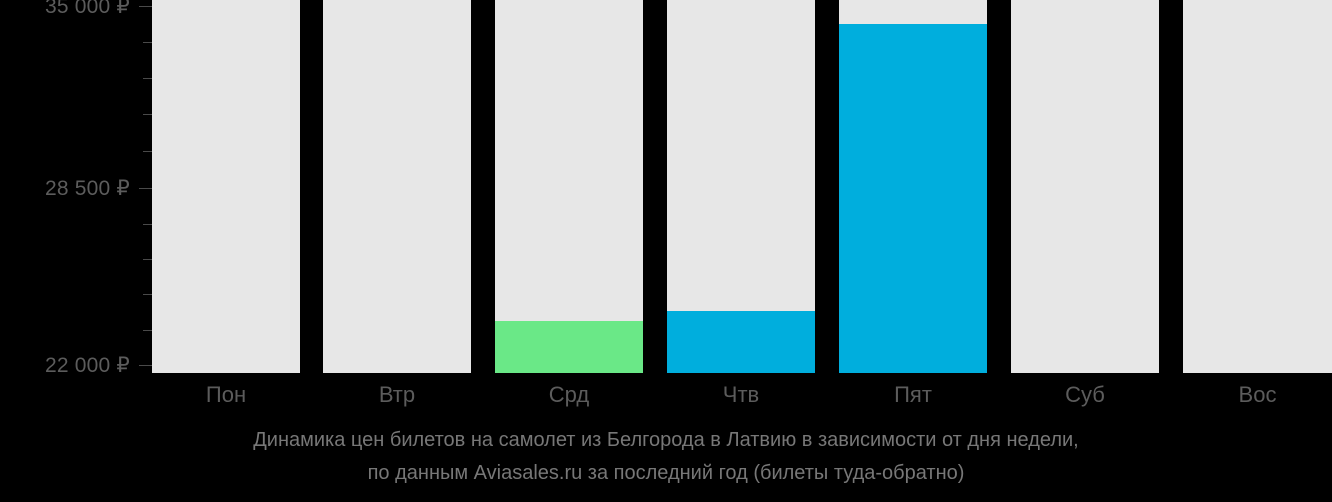 This screenshot has height=502, width=1332. I want to click on y-axis-label-28500: 28 500 ₽, so click(87, 188).